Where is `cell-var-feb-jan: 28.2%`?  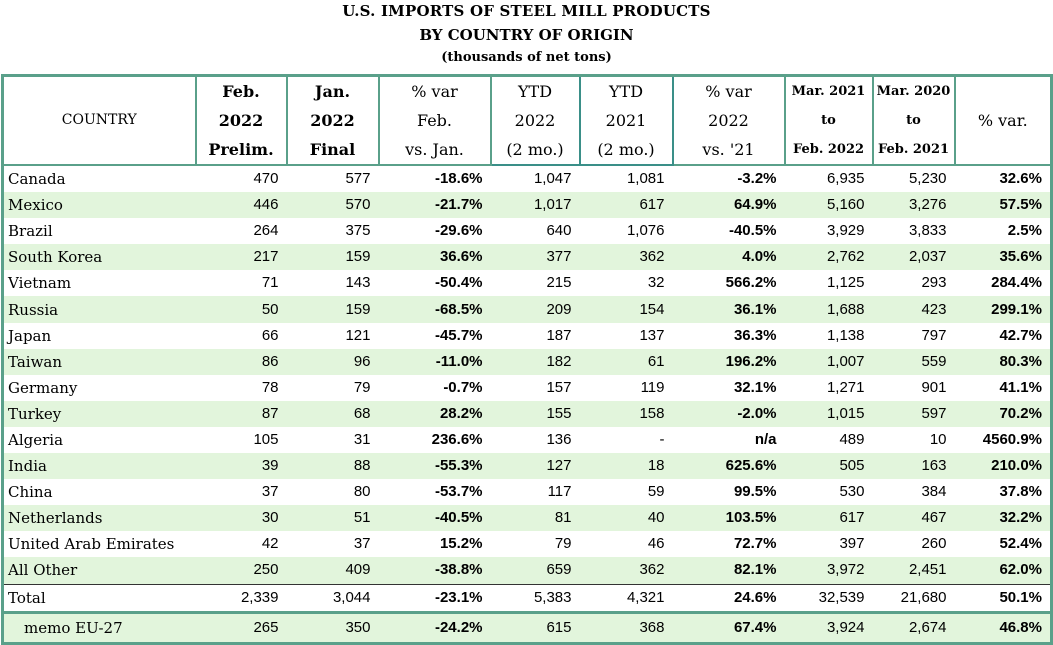 cell-var-feb-jan: 28.2% is located at coordinates (434, 413).